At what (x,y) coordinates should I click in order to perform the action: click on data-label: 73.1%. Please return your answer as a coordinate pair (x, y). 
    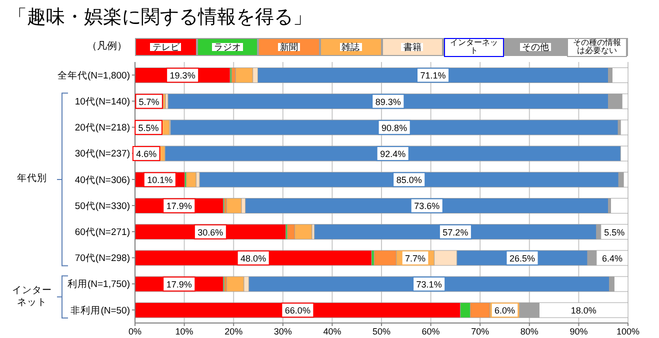
    Looking at the image, I should click on (429, 285).